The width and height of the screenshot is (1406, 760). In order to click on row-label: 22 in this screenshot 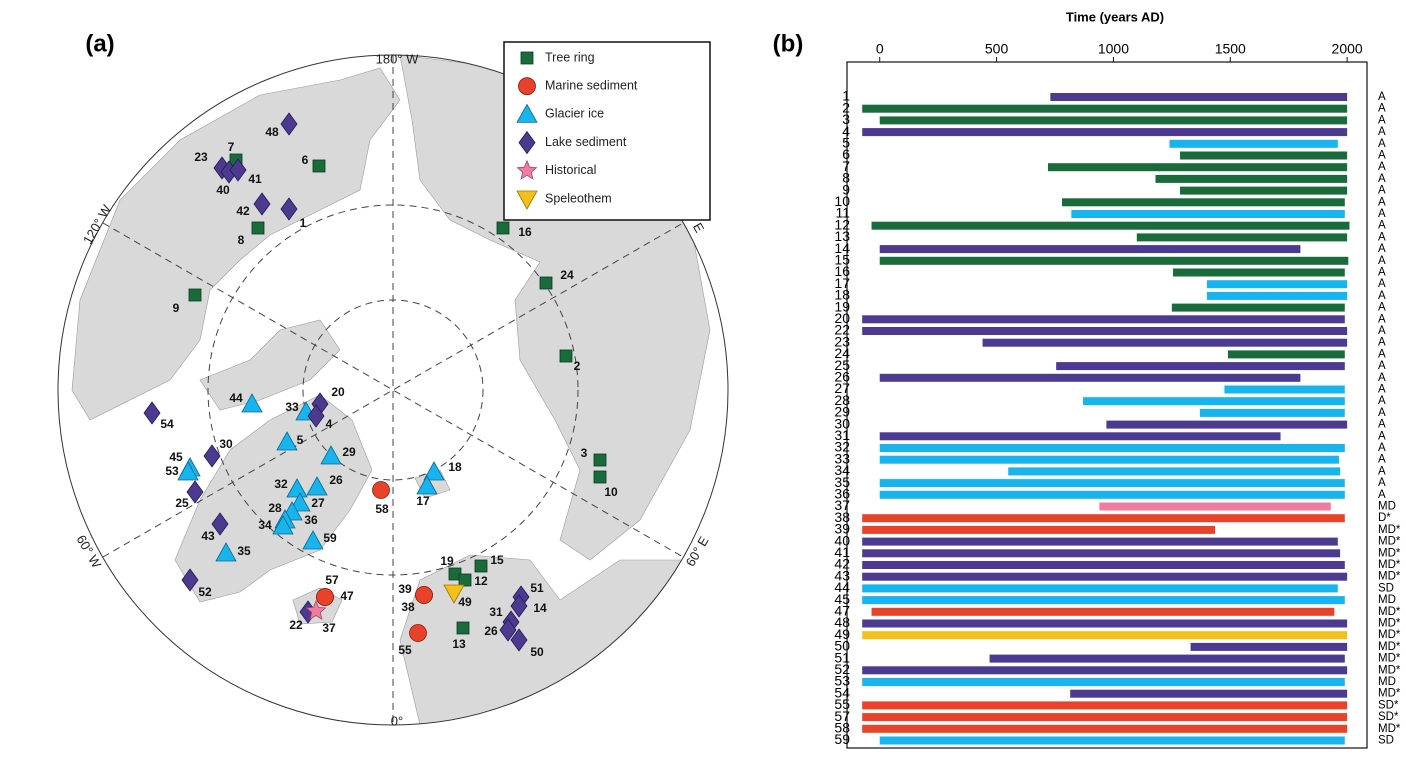, I will do `click(842, 330)`.